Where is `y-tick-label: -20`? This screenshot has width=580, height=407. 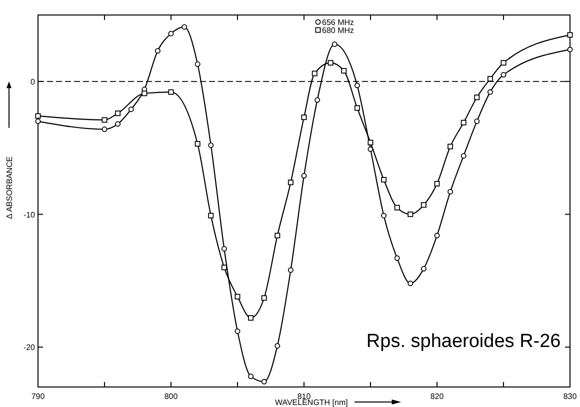 y-tick-label: -20 is located at coordinates (29, 347).